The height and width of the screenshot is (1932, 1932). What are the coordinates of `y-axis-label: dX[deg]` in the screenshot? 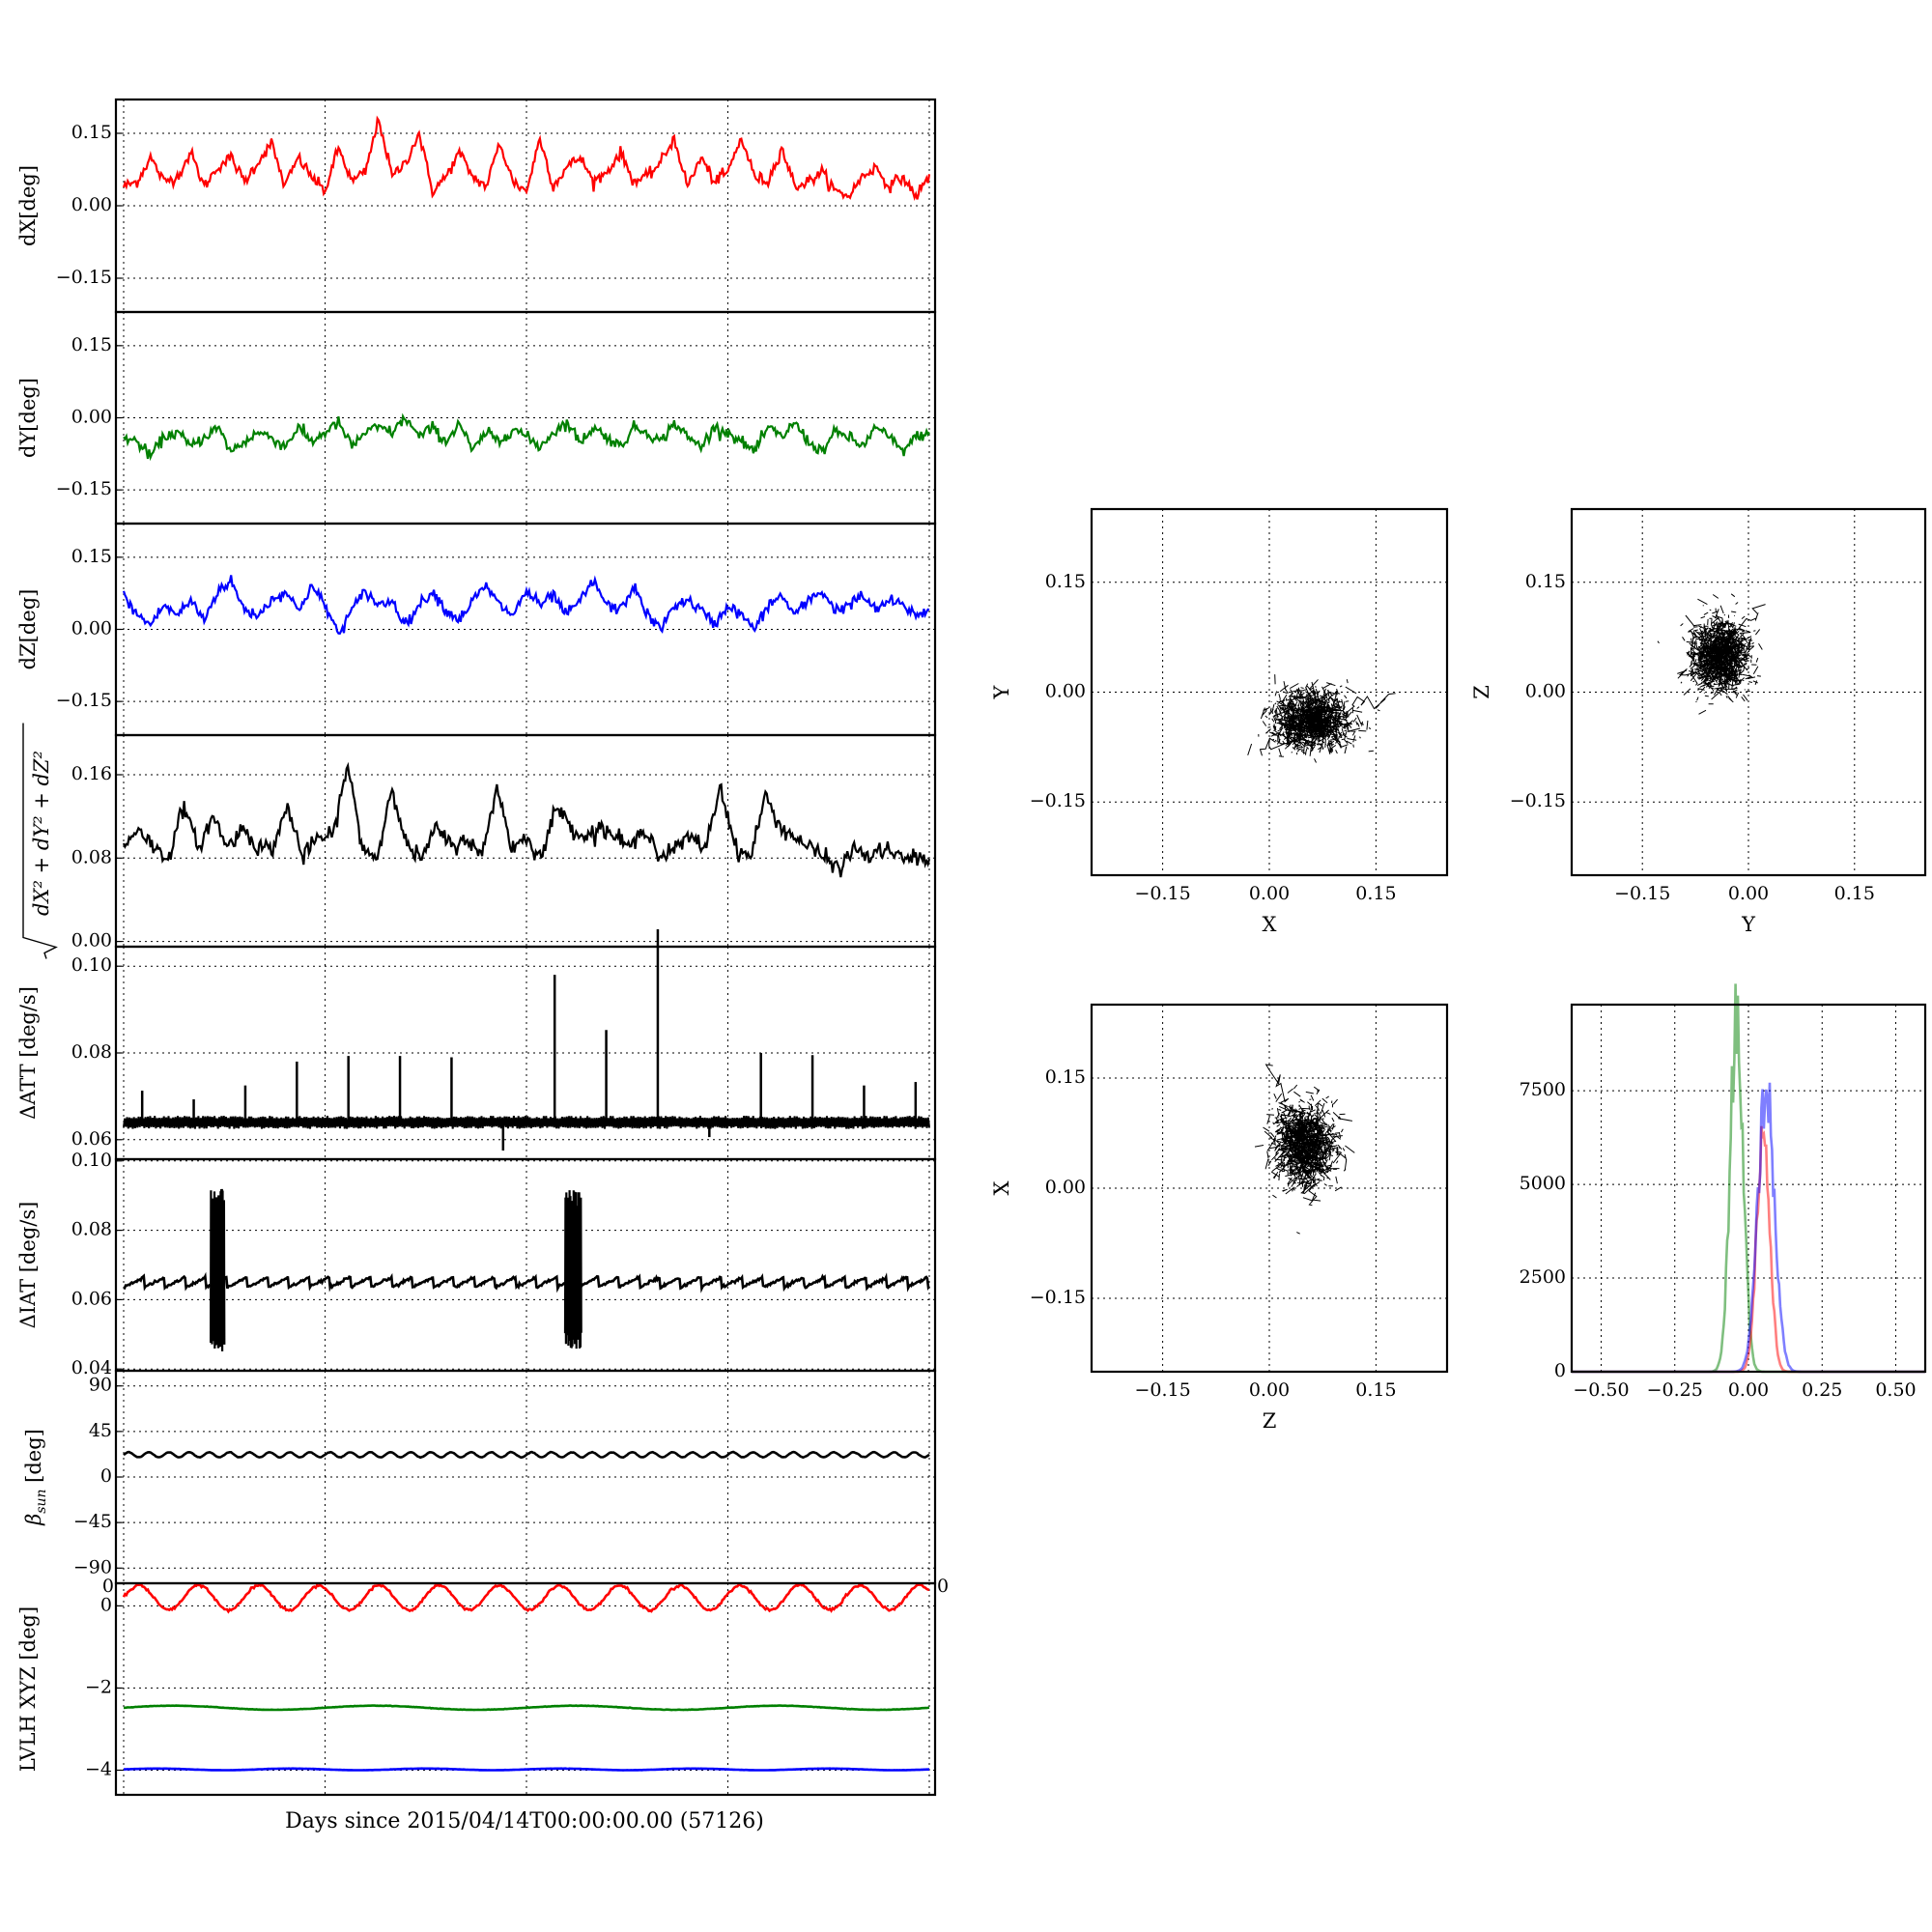 It's located at (28, 205).